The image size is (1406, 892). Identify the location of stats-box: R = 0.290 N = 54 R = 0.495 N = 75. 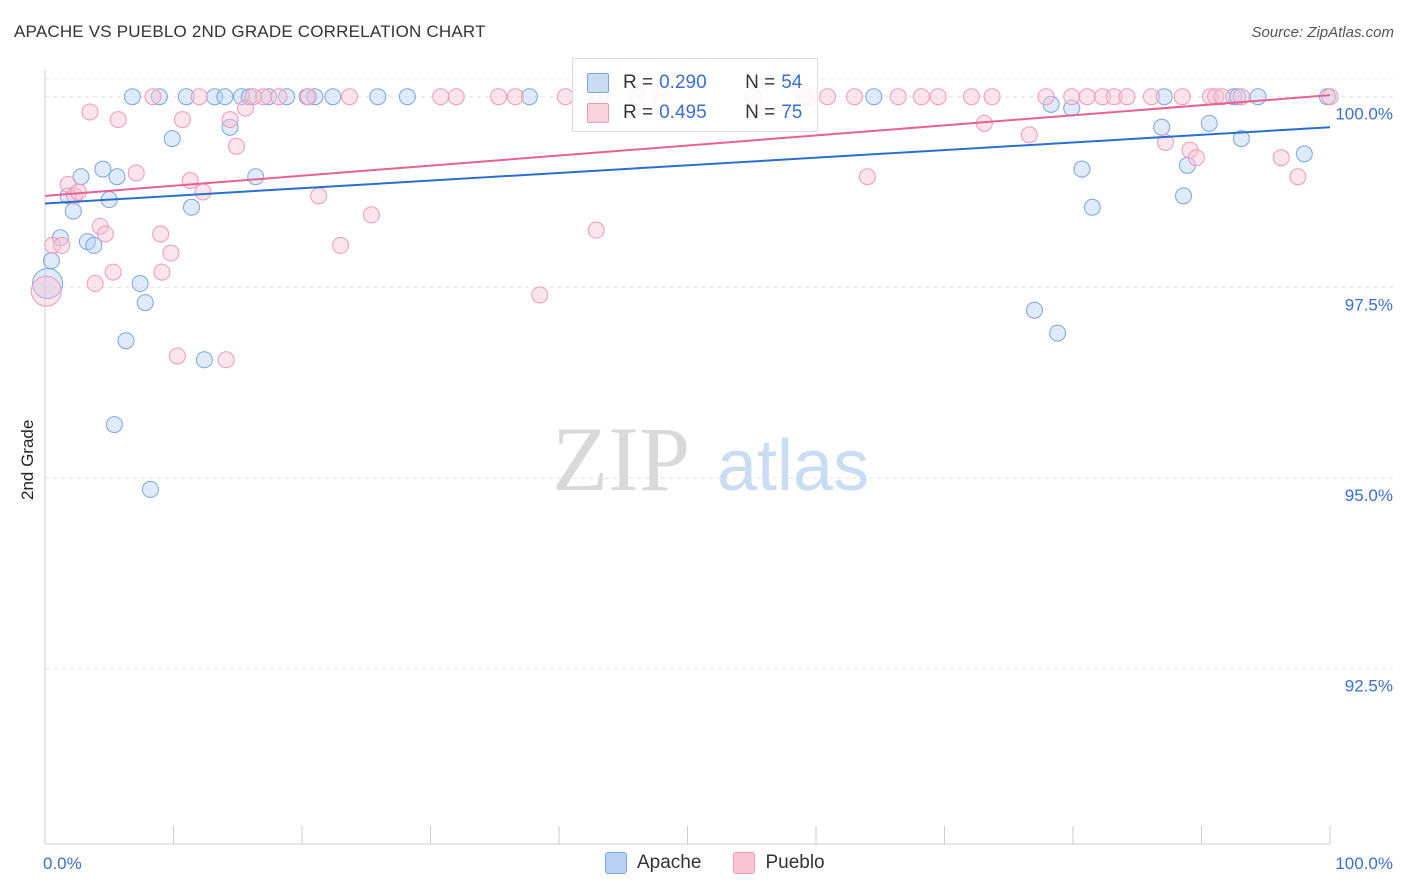
(695, 95).